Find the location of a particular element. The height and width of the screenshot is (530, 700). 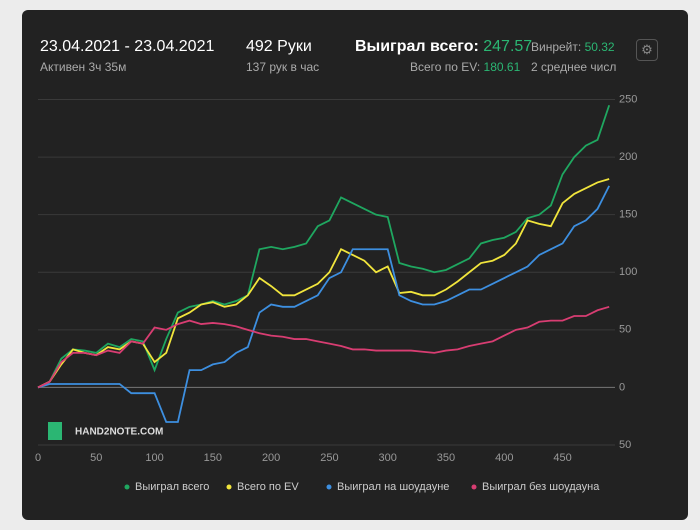

winrate-value: 50.32 is located at coordinates (599, 47).